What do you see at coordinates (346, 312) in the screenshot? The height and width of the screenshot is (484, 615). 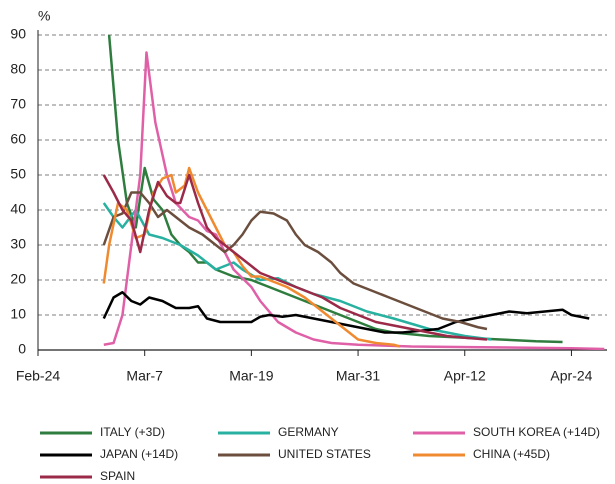 I see `series-line` at bounding box center [346, 312].